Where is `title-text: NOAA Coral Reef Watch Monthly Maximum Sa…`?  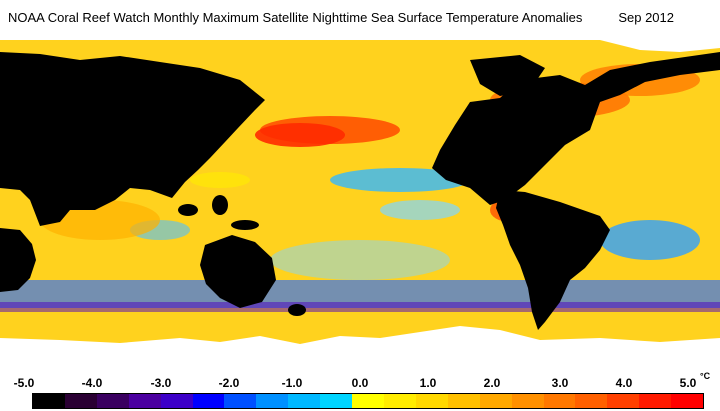 title-text: NOAA Coral Reef Watch Monthly Maximum Sa… is located at coordinates (295, 17).